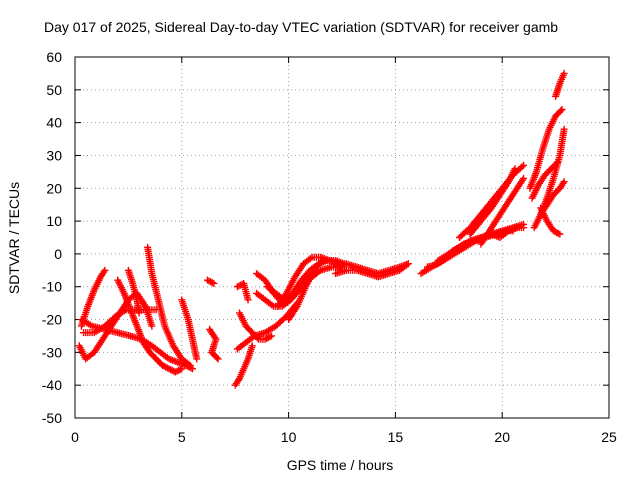 This screenshot has height=480, width=640. What do you see at coordinates (14, 238) in the screenshot?
I see `y-axis-label: SDTVAR / TECUs` at bounding box center [14, 238].